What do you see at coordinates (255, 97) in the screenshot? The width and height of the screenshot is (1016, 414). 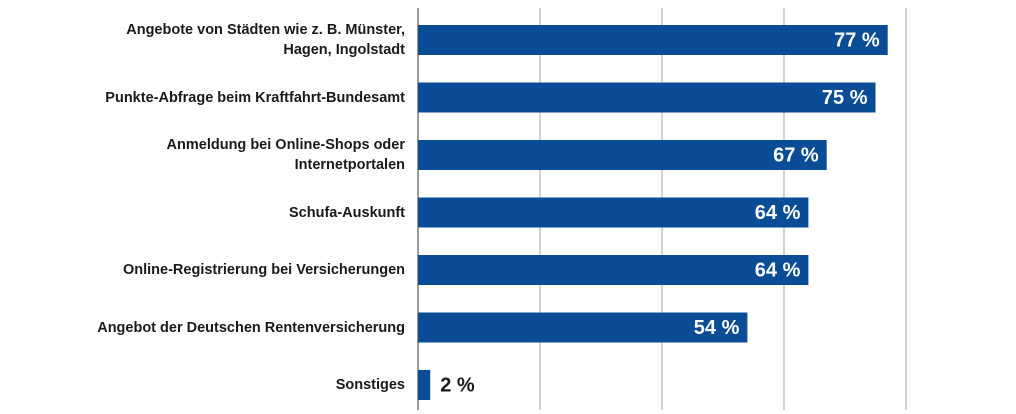 I see `category-label: Punkte-Abfrage beim Kraftfahrt-Bundesamt` at bounding box center [255, 97].